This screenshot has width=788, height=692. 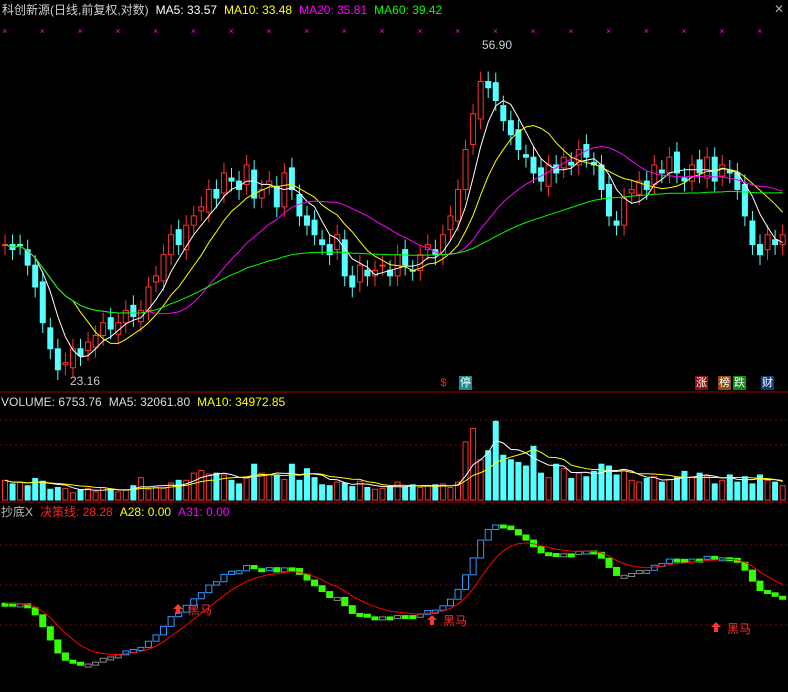 What do you see at coordinates (241, 402) in the screenshot?
I see `volume-ma10-label: MA10: 34972.85` at bounding box center [241, 402].